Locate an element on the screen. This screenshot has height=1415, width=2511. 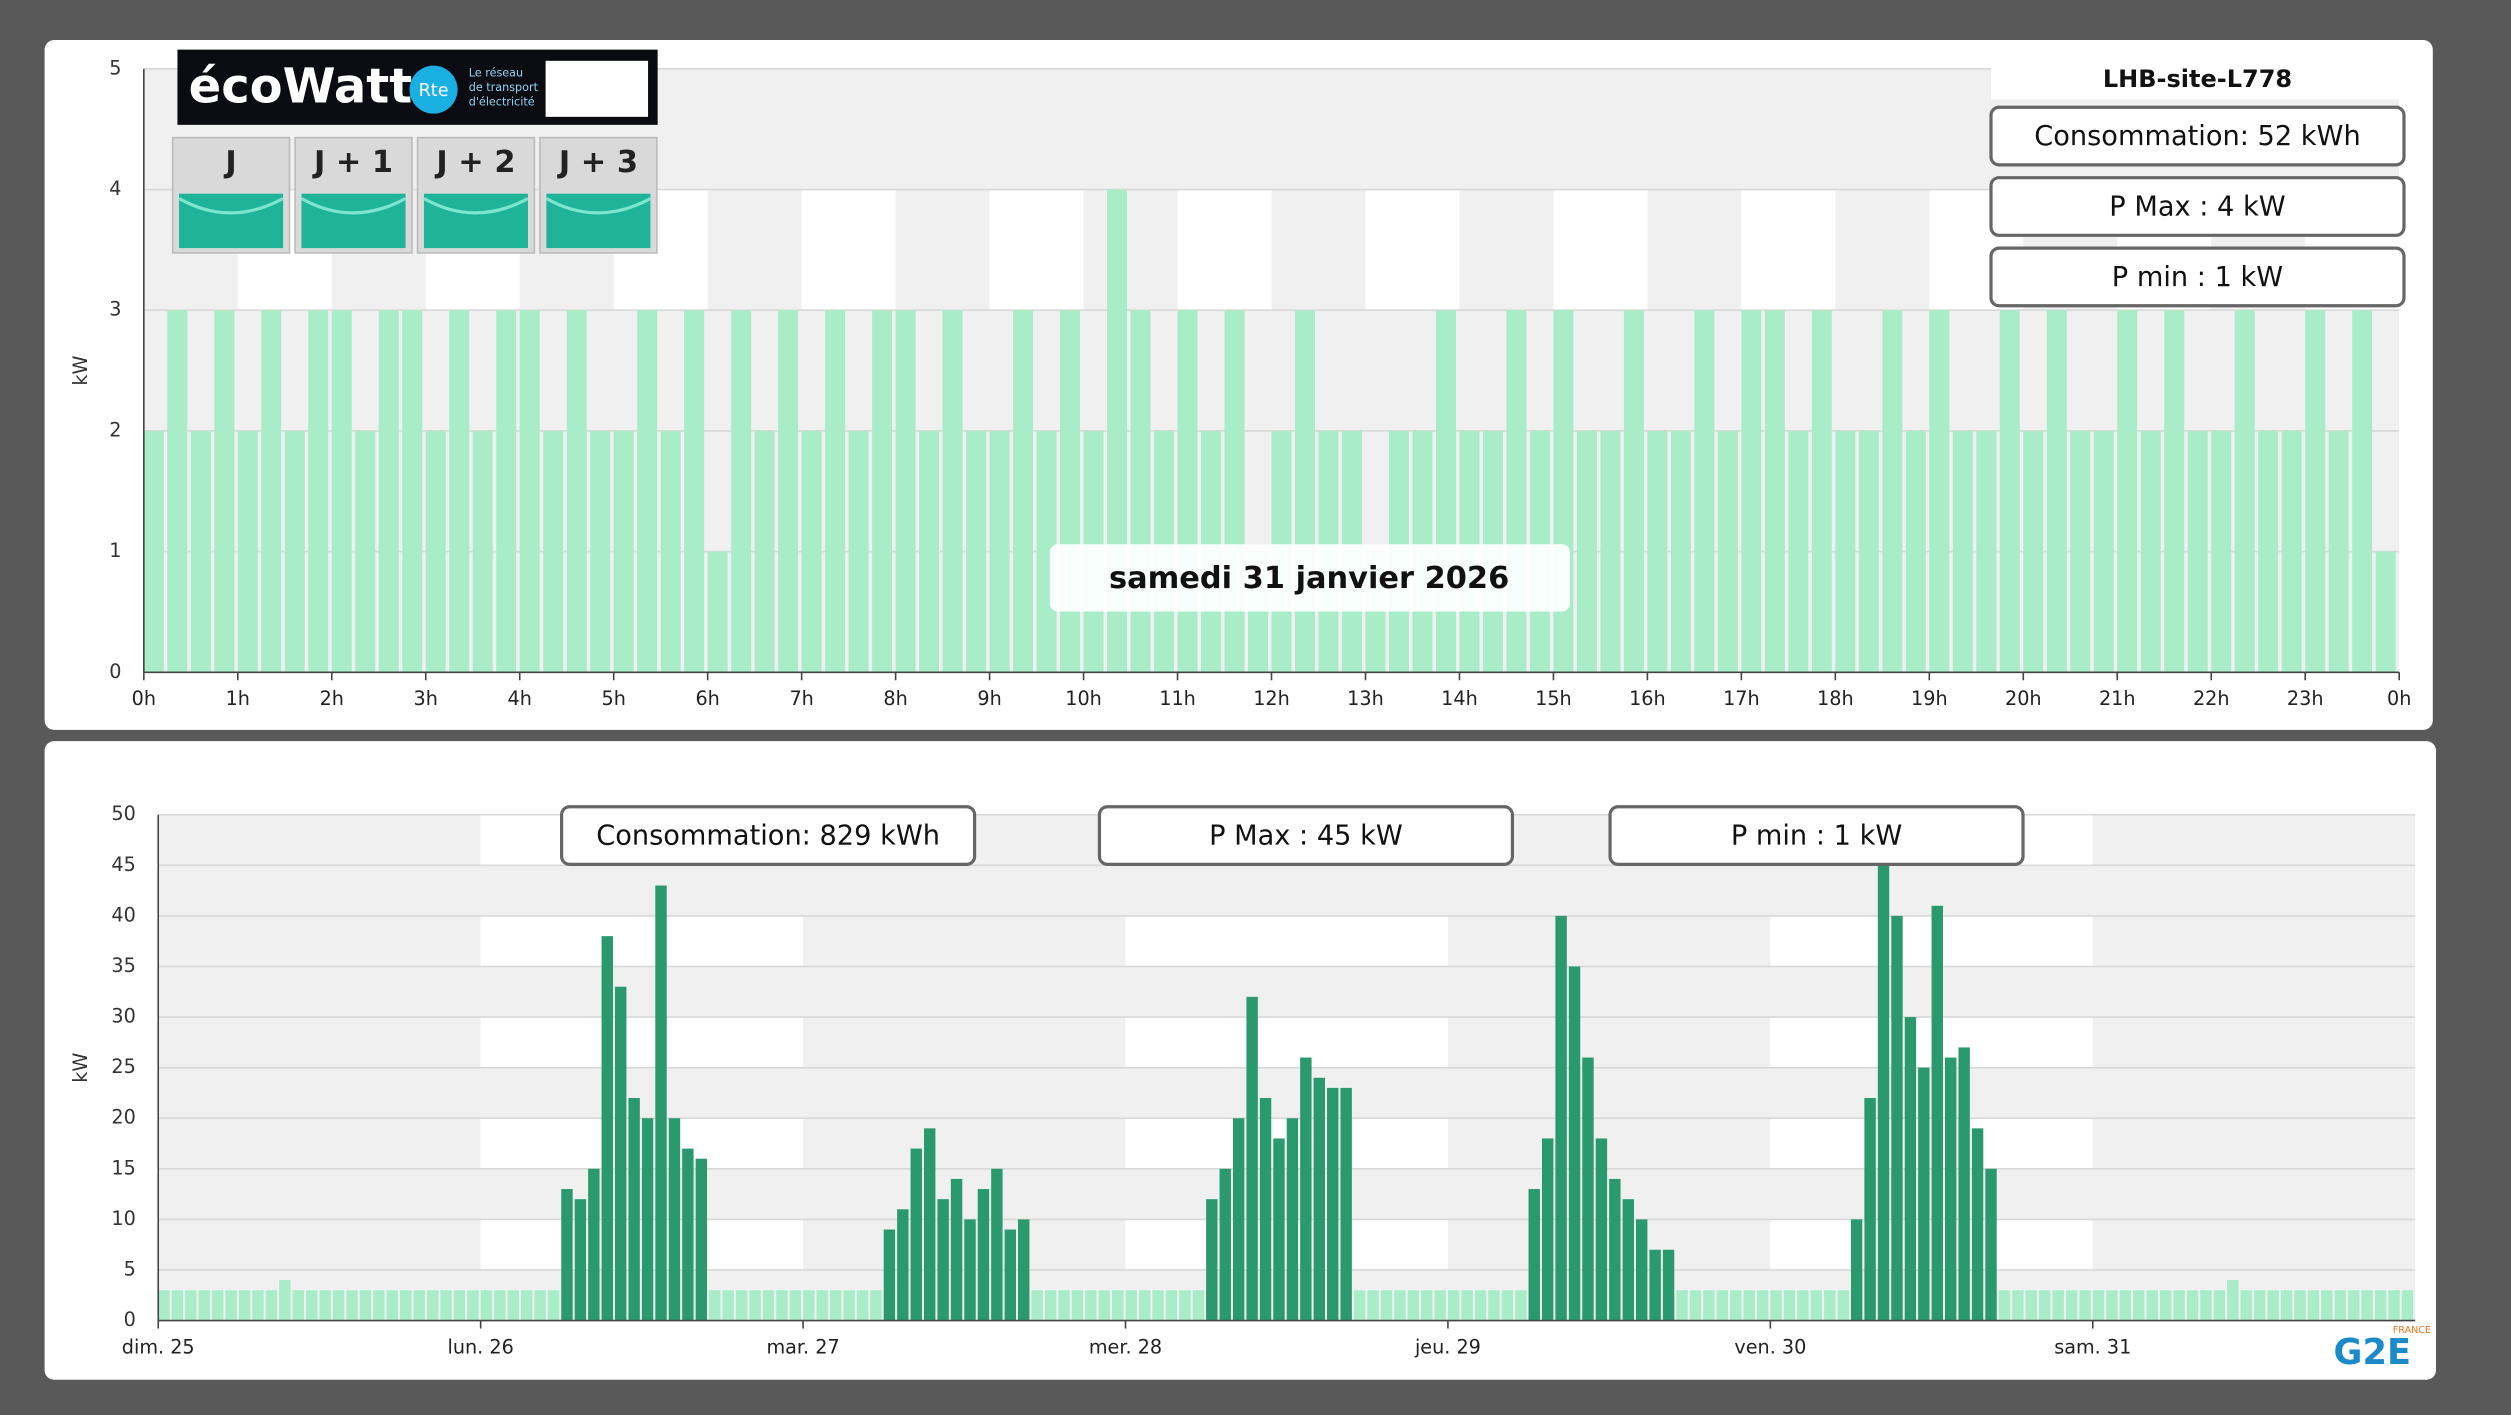
info-text: P min : 1 kW is located at coordinates (1816, 836).